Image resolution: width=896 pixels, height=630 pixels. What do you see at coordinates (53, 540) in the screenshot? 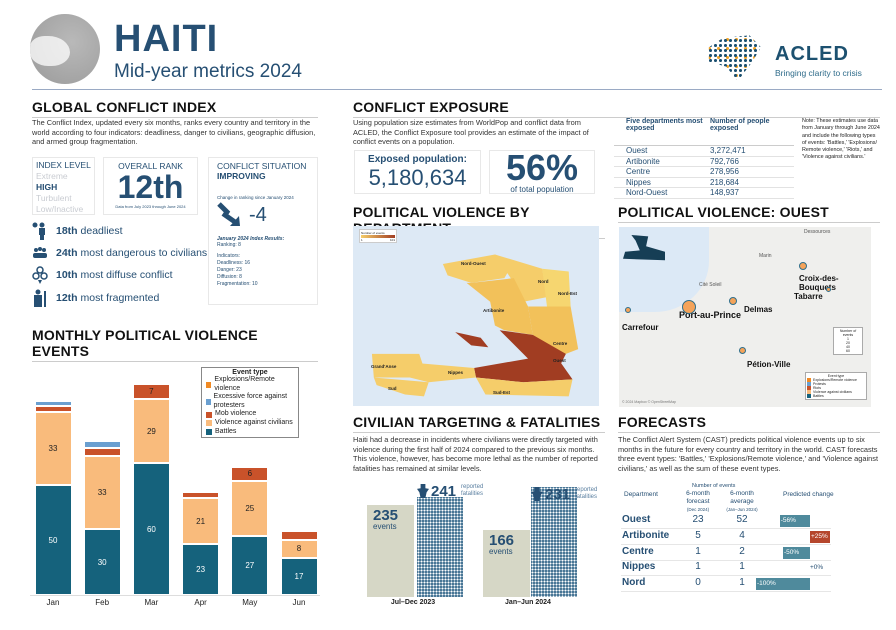
I see `bar-segment-jan-battles: 50` at bounding box center [53, 540].